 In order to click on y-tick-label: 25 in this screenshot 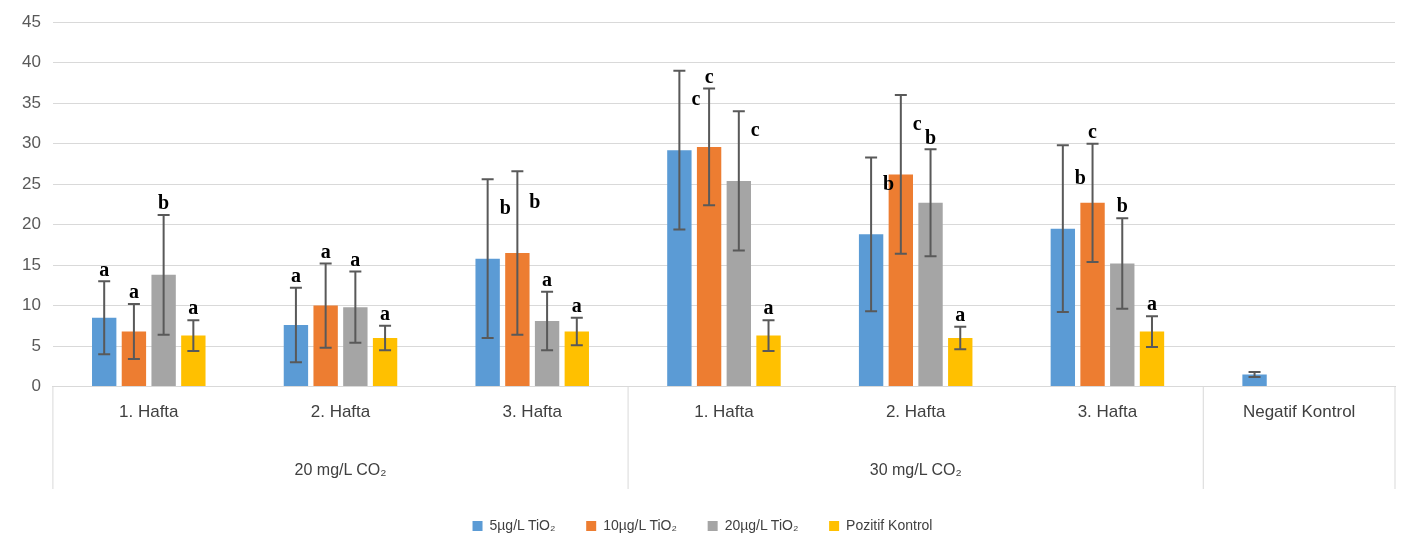, I will do `click(31, 183)`.